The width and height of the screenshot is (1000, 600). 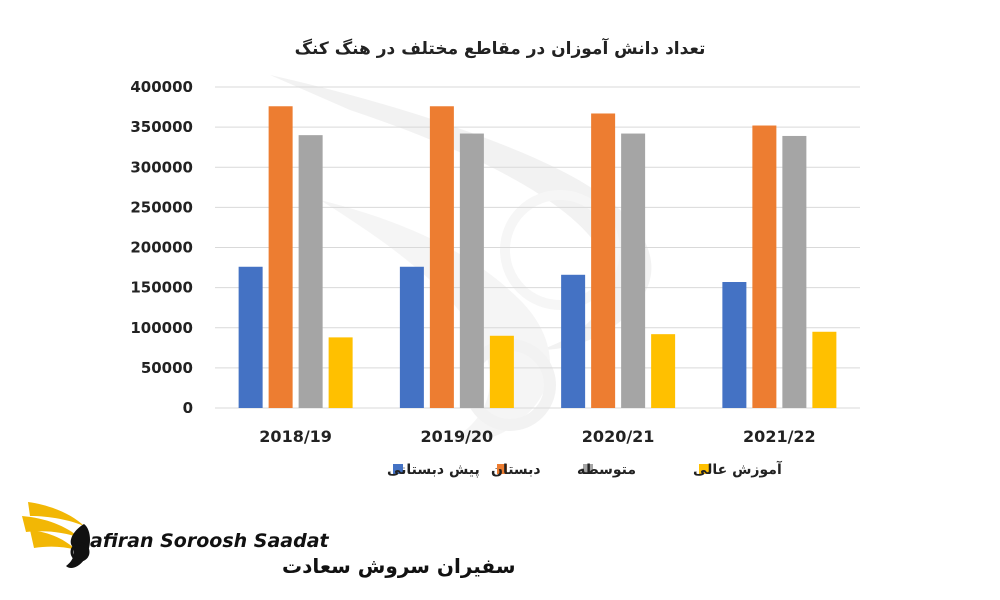 I want to click on y-tick-label: 300000, so click(x=161, y=167).